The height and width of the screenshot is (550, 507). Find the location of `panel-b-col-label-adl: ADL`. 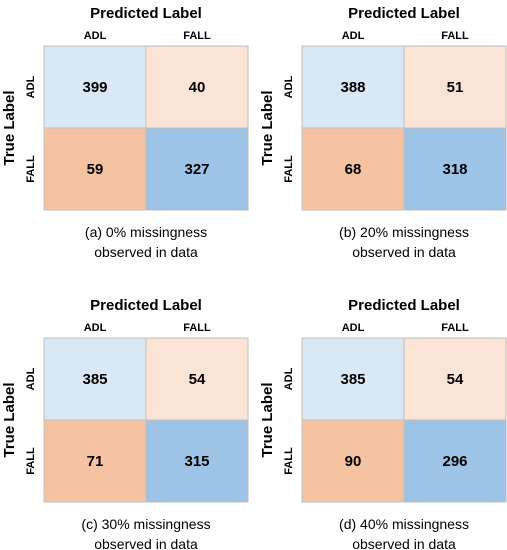

panel-b-col-label-adl: ADL is located at coordinates (353, 36).